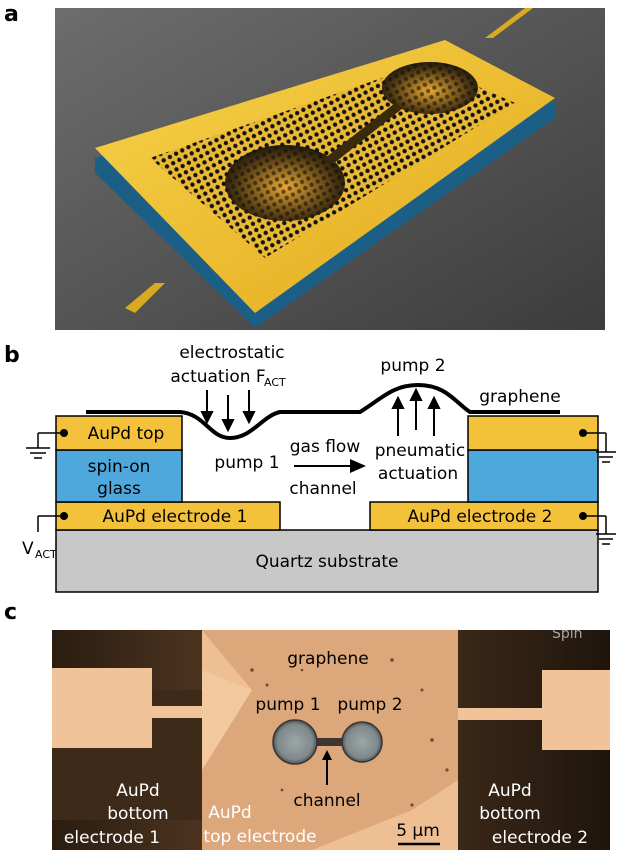 The width and height of the screenshot is (622, 850). What do you see at coordinates (145, 298) in the screenshot?
I see `electrode-strip-left` at bounding box center [145, 298].